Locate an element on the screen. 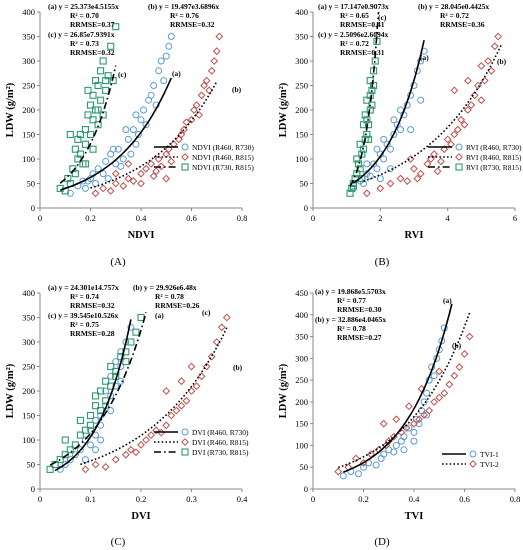 The width and height of the screenshot is (523, 550). curve-label: (a) is located at coordinates (447, 300).